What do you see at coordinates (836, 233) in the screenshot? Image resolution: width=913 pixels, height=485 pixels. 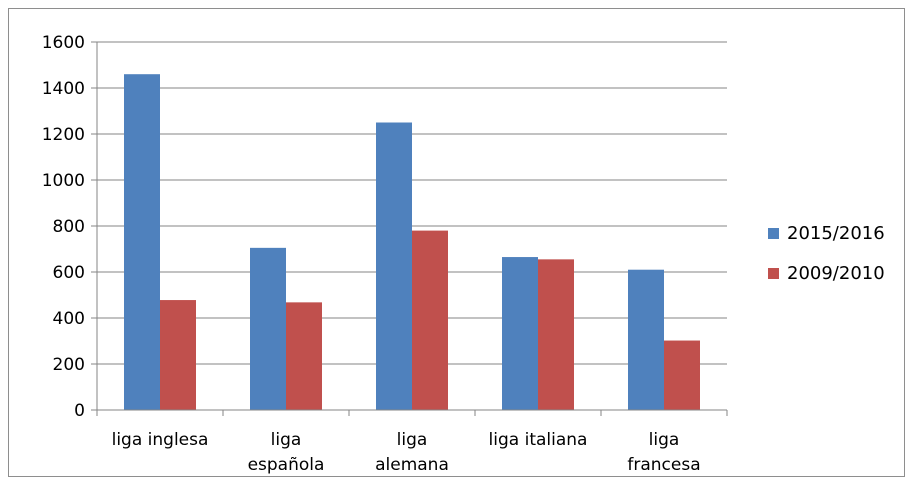 I see `legend-label: 2015/2016` at bounding box center [836, 233].